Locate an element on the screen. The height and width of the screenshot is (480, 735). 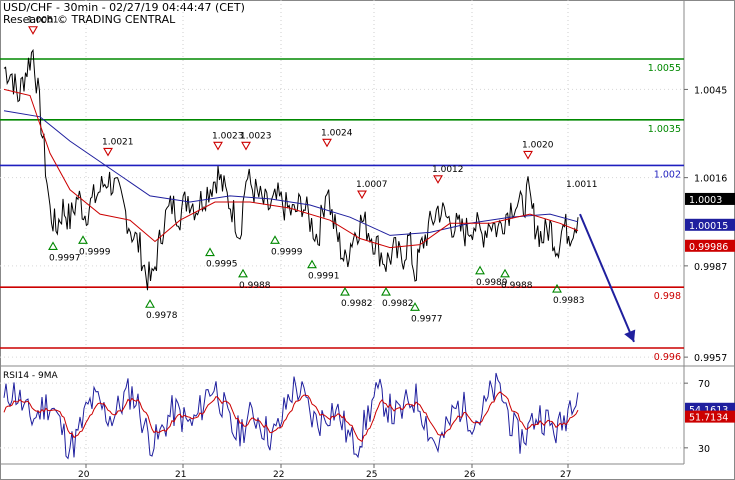
ma-slow-value-label-box is located at coordinates (710, 224).